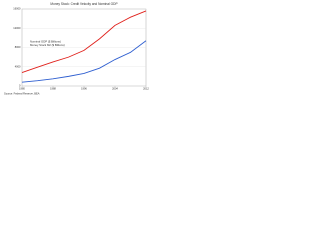  What do you see at coordinates (22, 94) in the screenshot?
I see `source-note: Source: Federal Reserve, BEA` at bounding box center [22, 94].